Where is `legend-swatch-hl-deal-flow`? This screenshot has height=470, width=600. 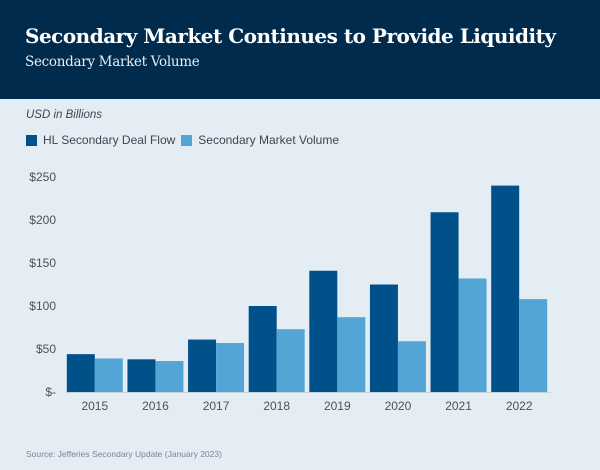 legend-swatch-hl-deal-flow is located at coordinates (31, 140).